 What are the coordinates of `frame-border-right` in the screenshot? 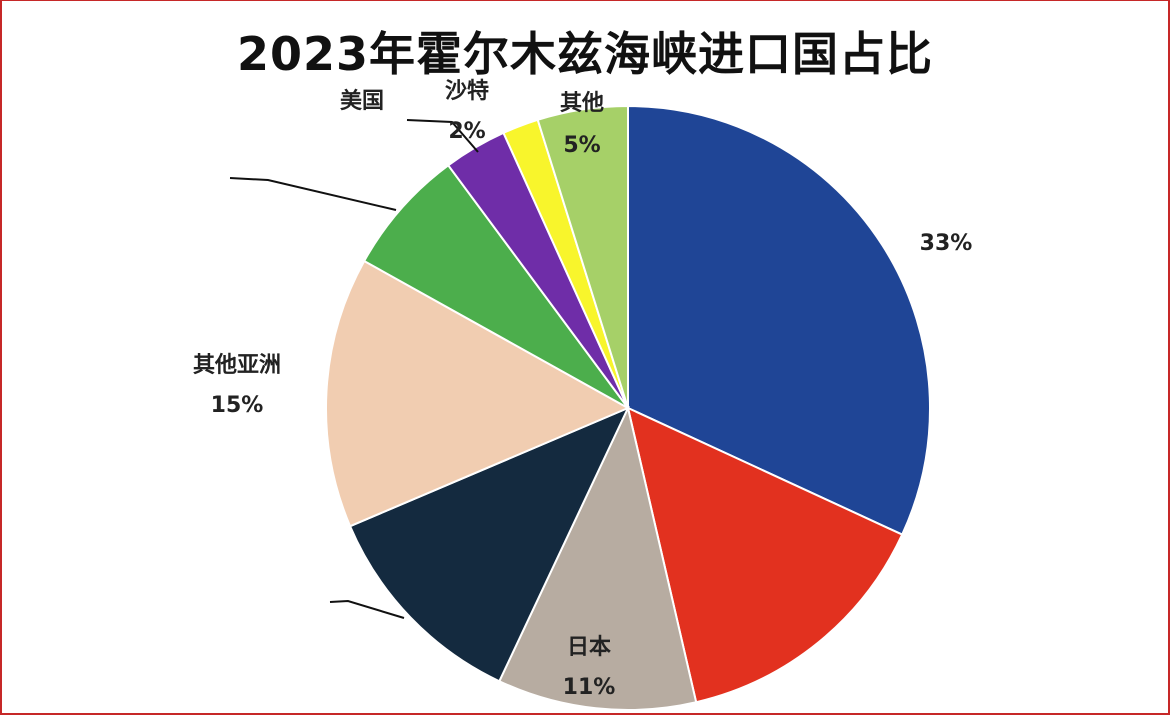 It's located at (1169, 357).